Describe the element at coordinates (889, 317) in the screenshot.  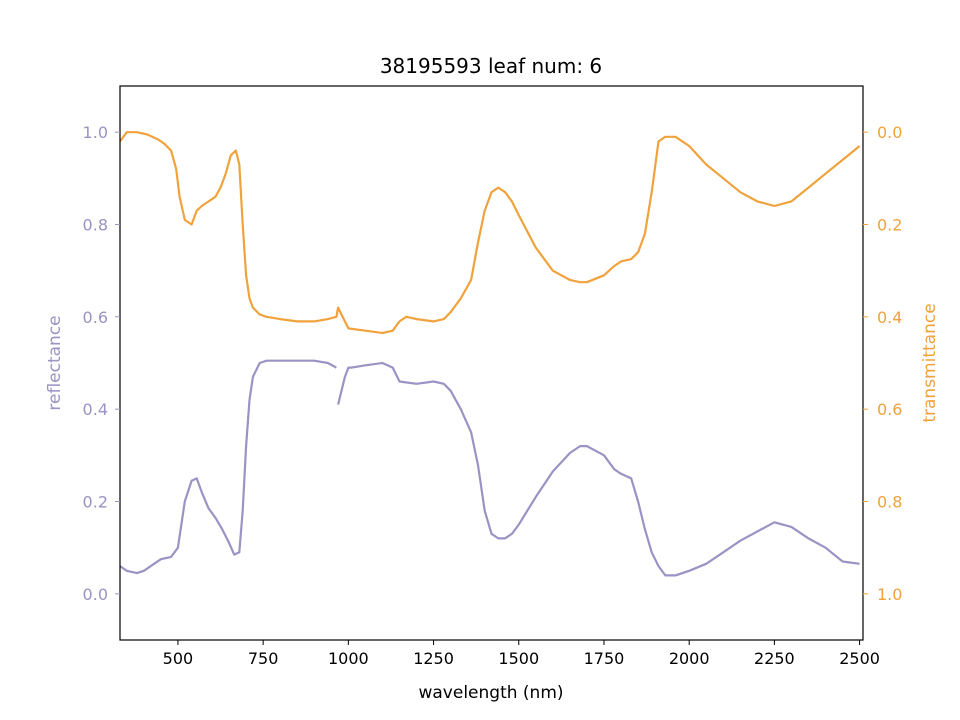
I see `right-tick-label: 0.4` at that location.